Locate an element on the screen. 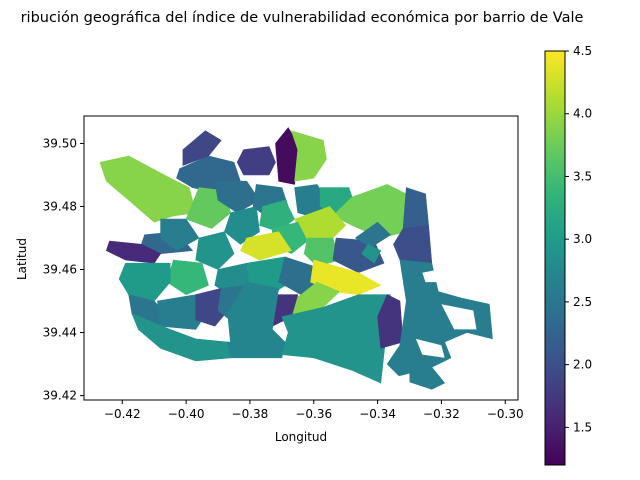 The image size is (640, 480). y-tick-label: 39.44 is located at coordinates (60, 333).